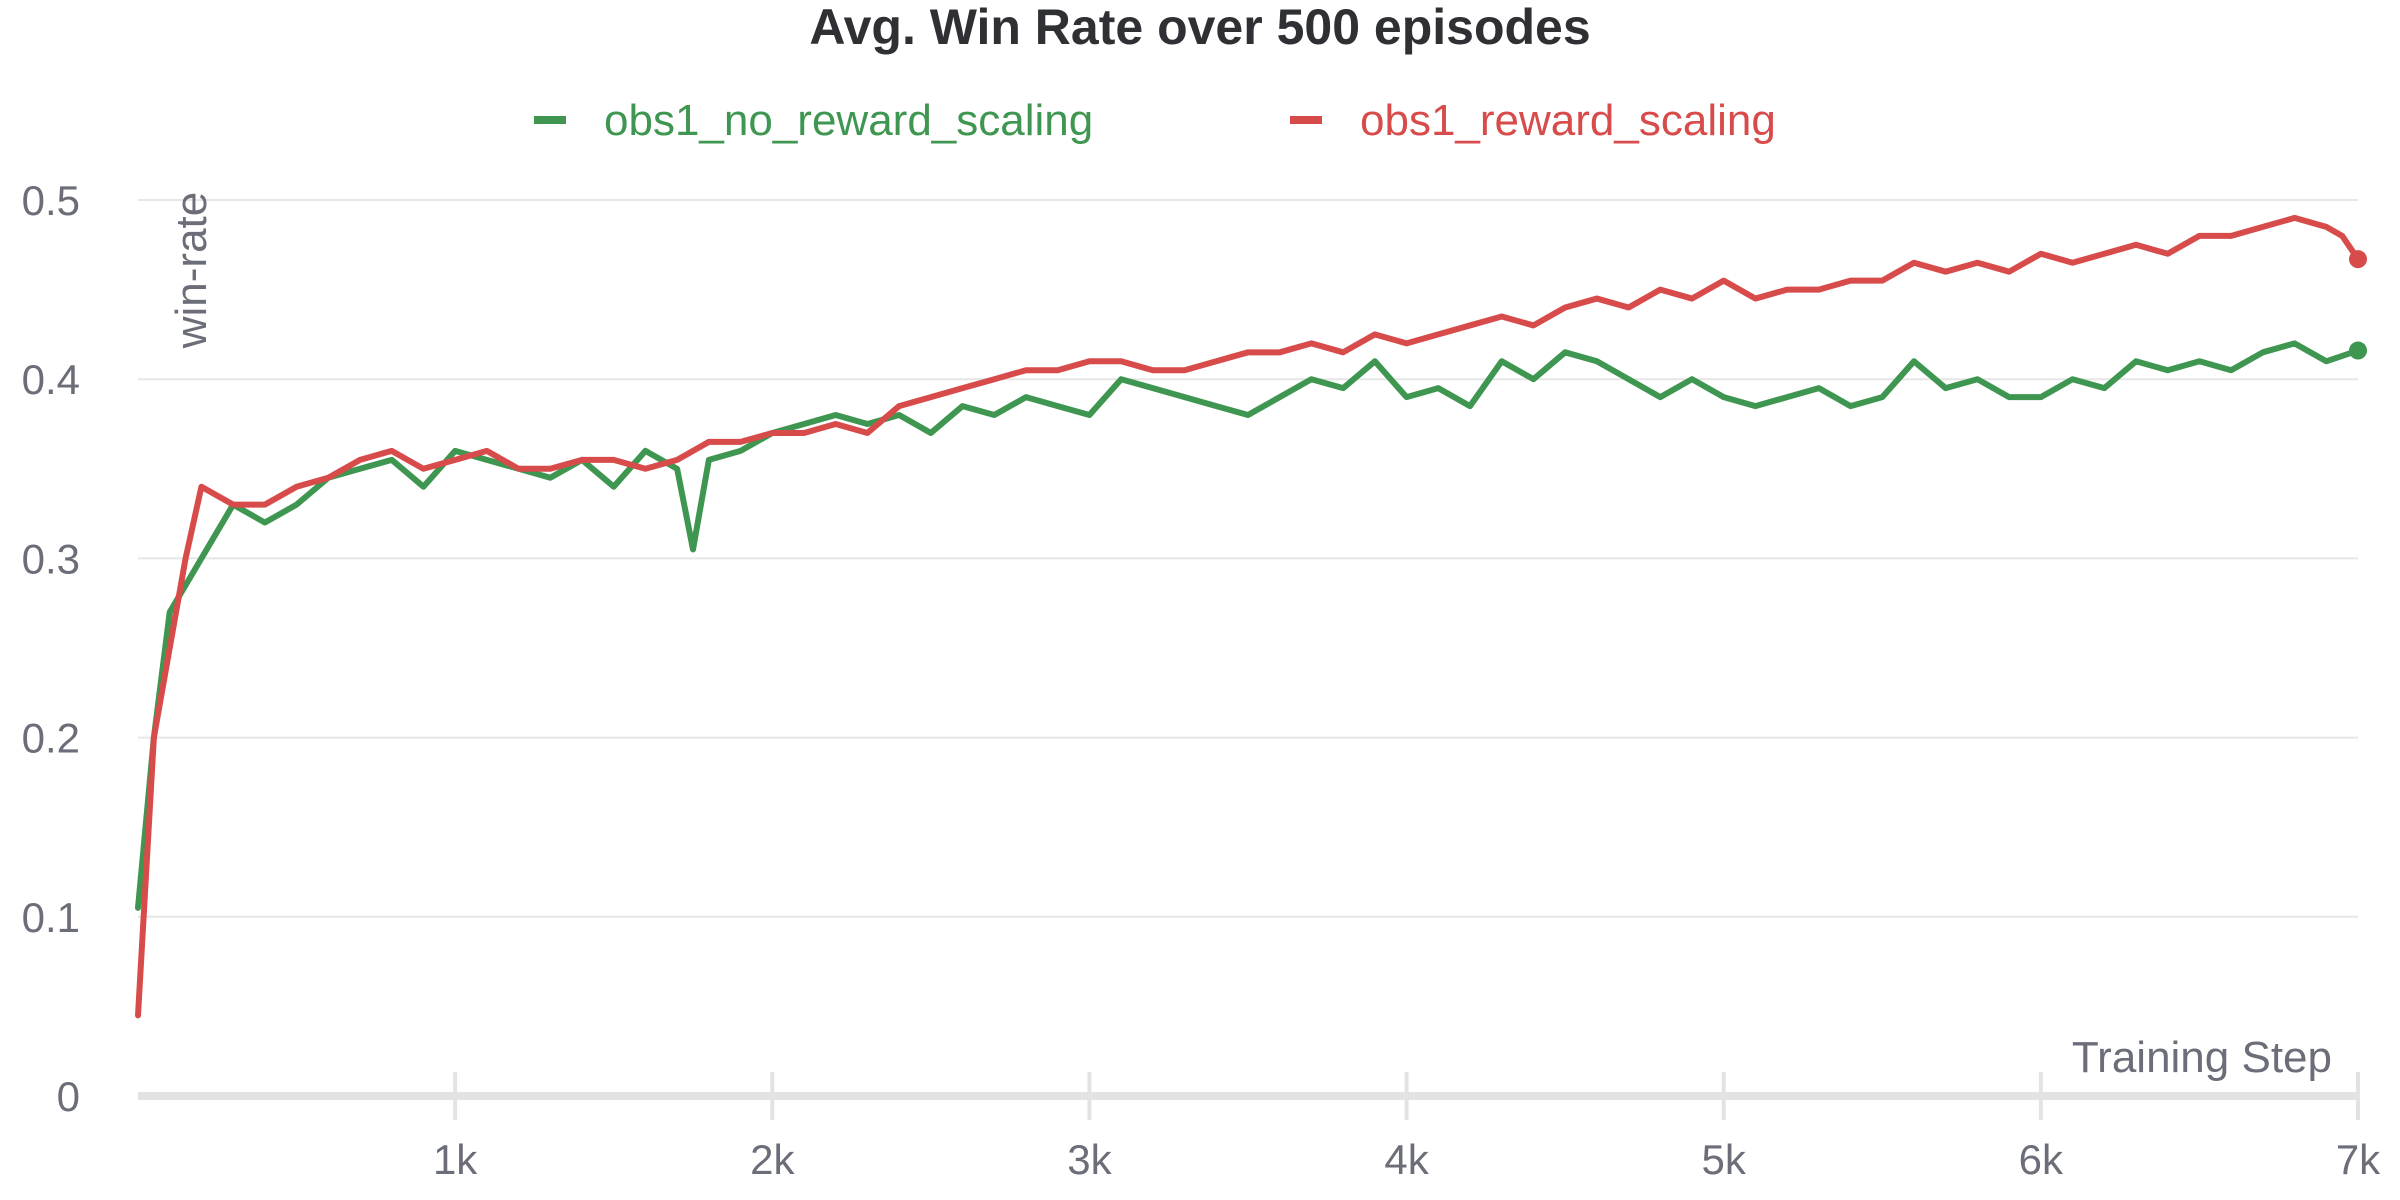 The image size is (2400, 1200). What do you see at coordinates (1089, 1159) in the screenshot?
I see `x-tick-label: 3k` at bounding box center [1089, 1159].